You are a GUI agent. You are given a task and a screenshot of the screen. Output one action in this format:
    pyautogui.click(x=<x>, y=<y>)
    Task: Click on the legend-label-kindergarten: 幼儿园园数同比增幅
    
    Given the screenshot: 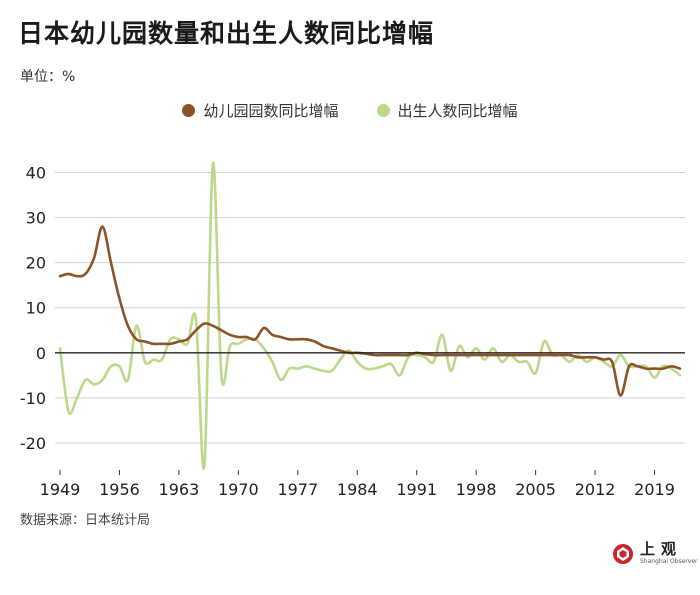 What is the action you would take?
    pyautogui.click(x=271, y=111)
    